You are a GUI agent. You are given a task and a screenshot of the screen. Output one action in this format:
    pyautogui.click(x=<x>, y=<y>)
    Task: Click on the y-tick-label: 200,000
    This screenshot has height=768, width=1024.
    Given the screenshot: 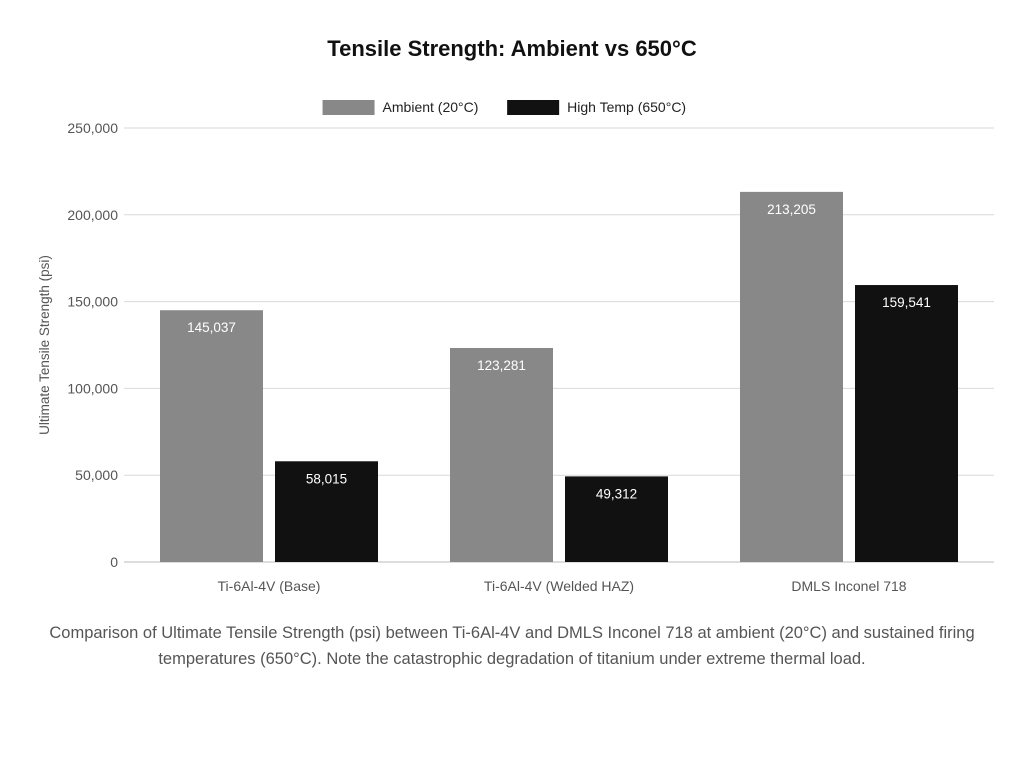 What is the action you would take?
    pyautogui.click(x=92, y=215)
    